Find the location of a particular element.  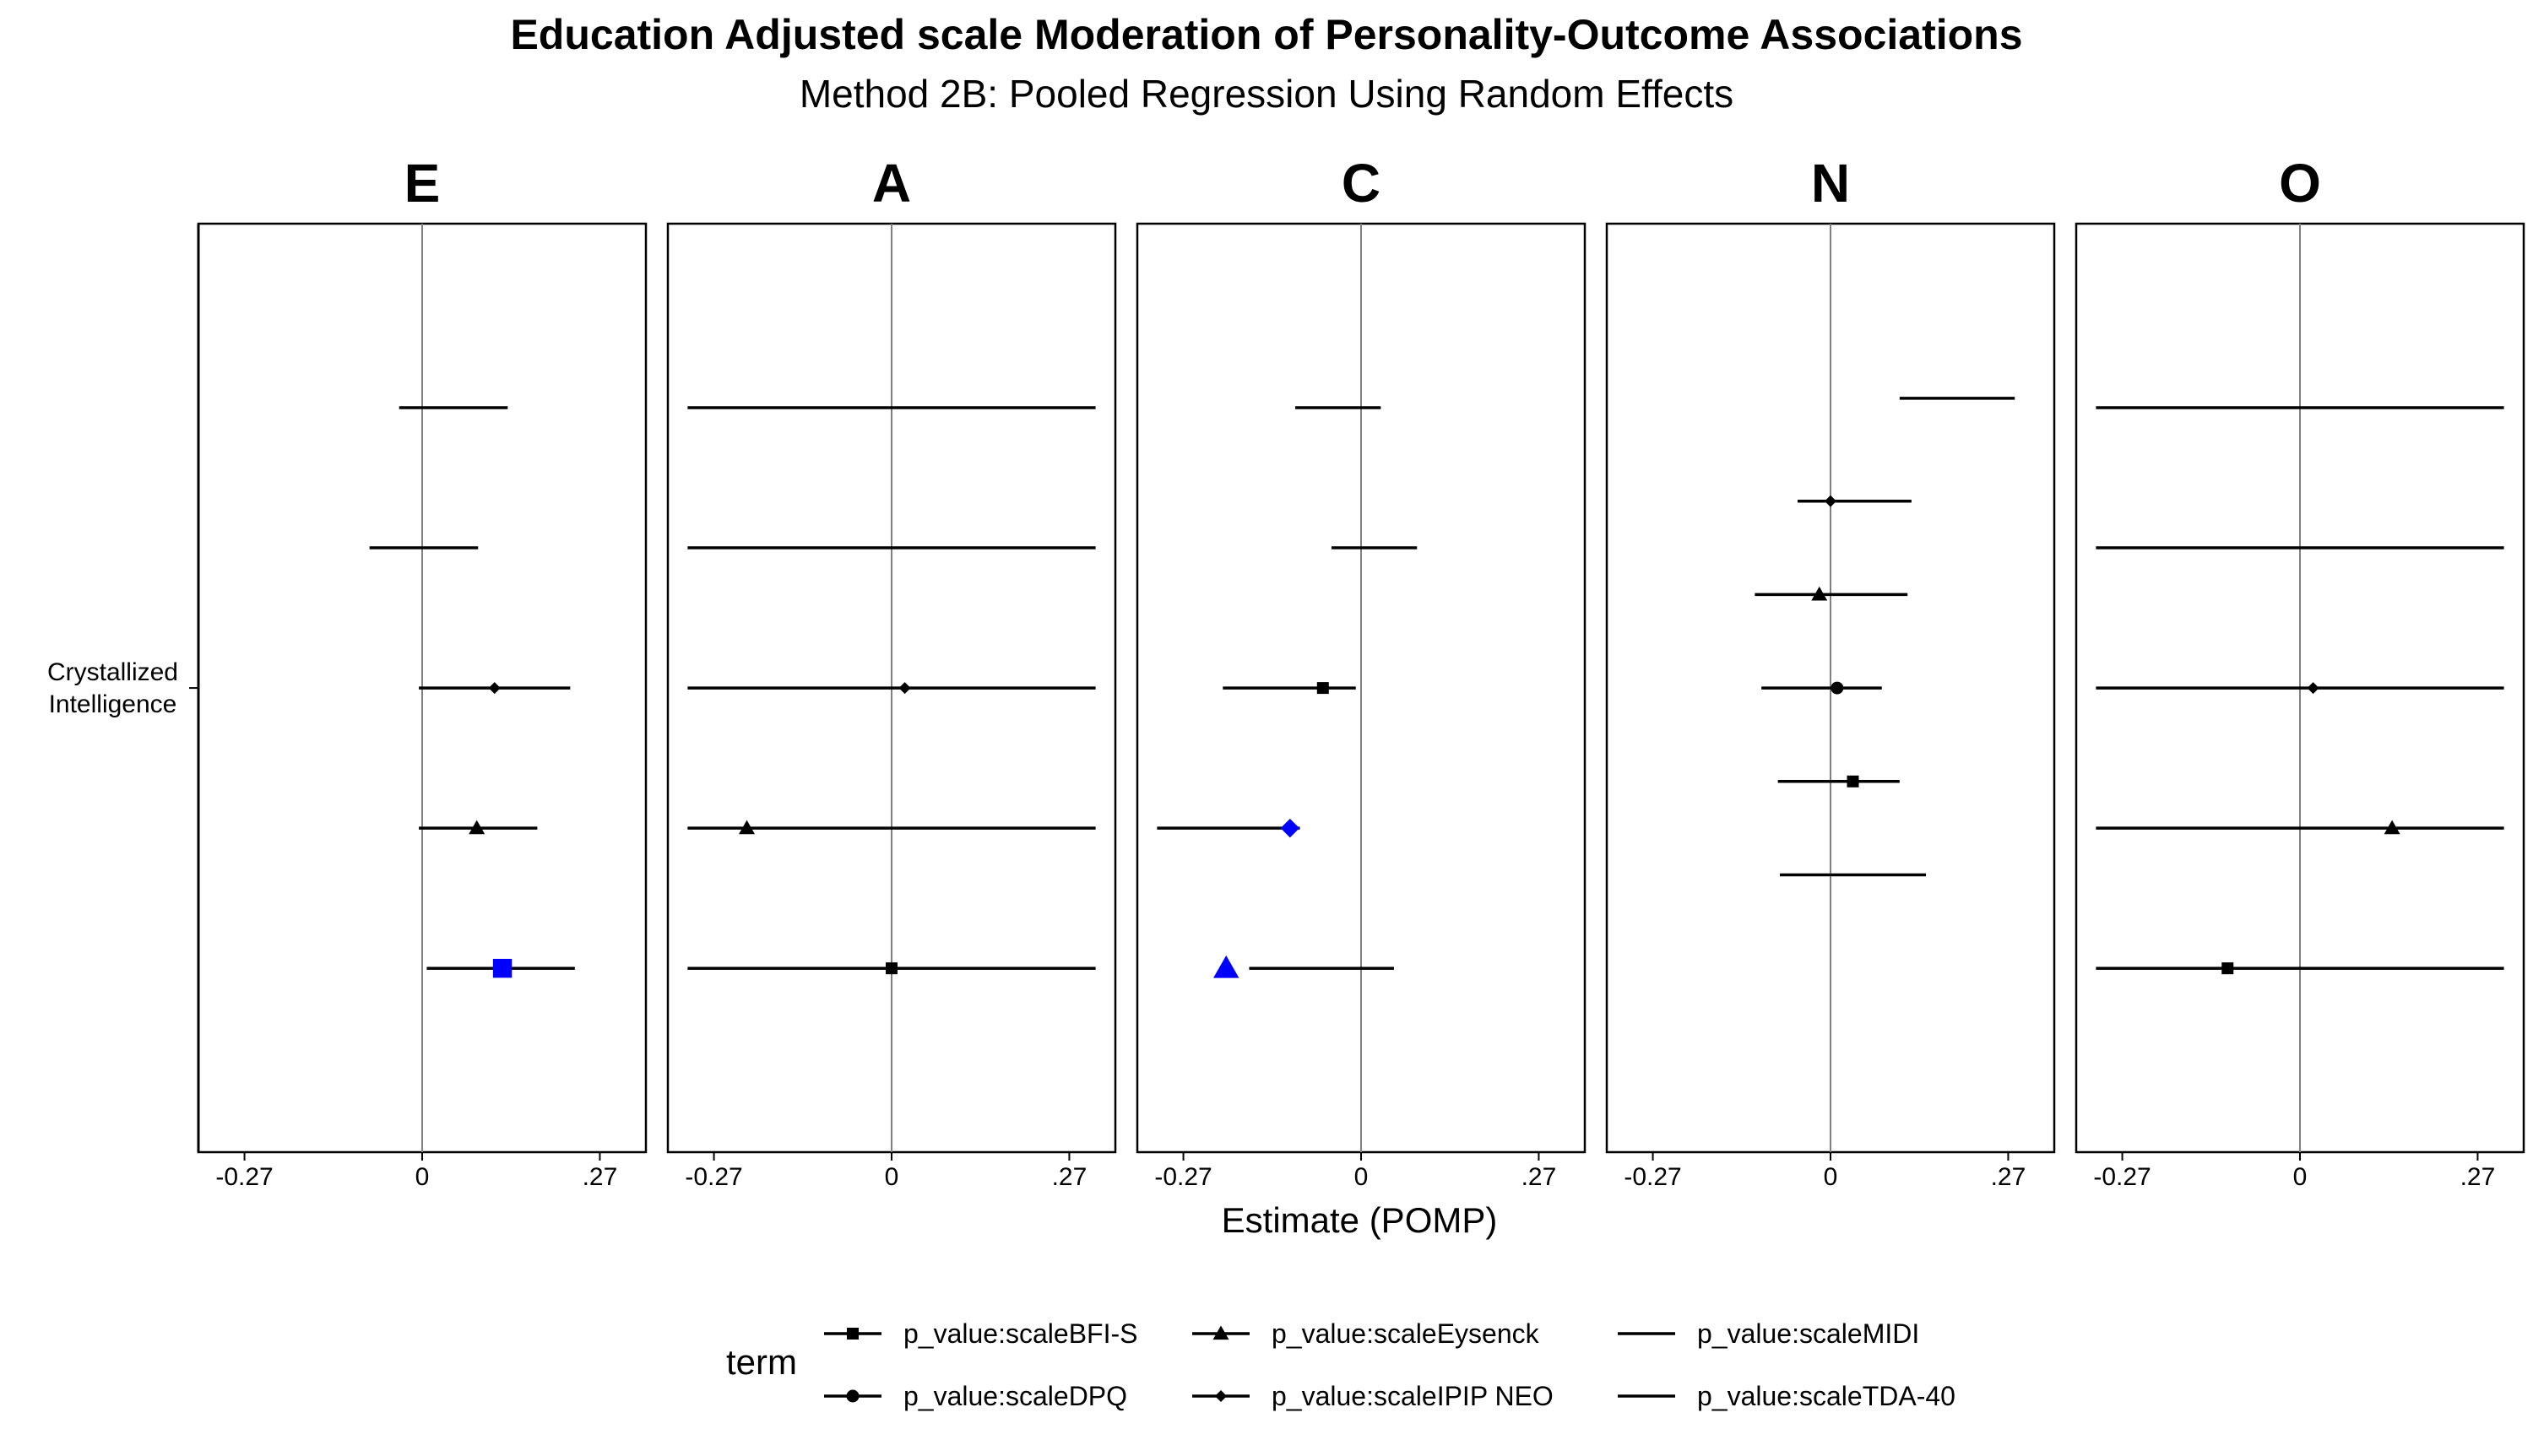

legend-key-diamond is located at coordinates (1221, 1396).